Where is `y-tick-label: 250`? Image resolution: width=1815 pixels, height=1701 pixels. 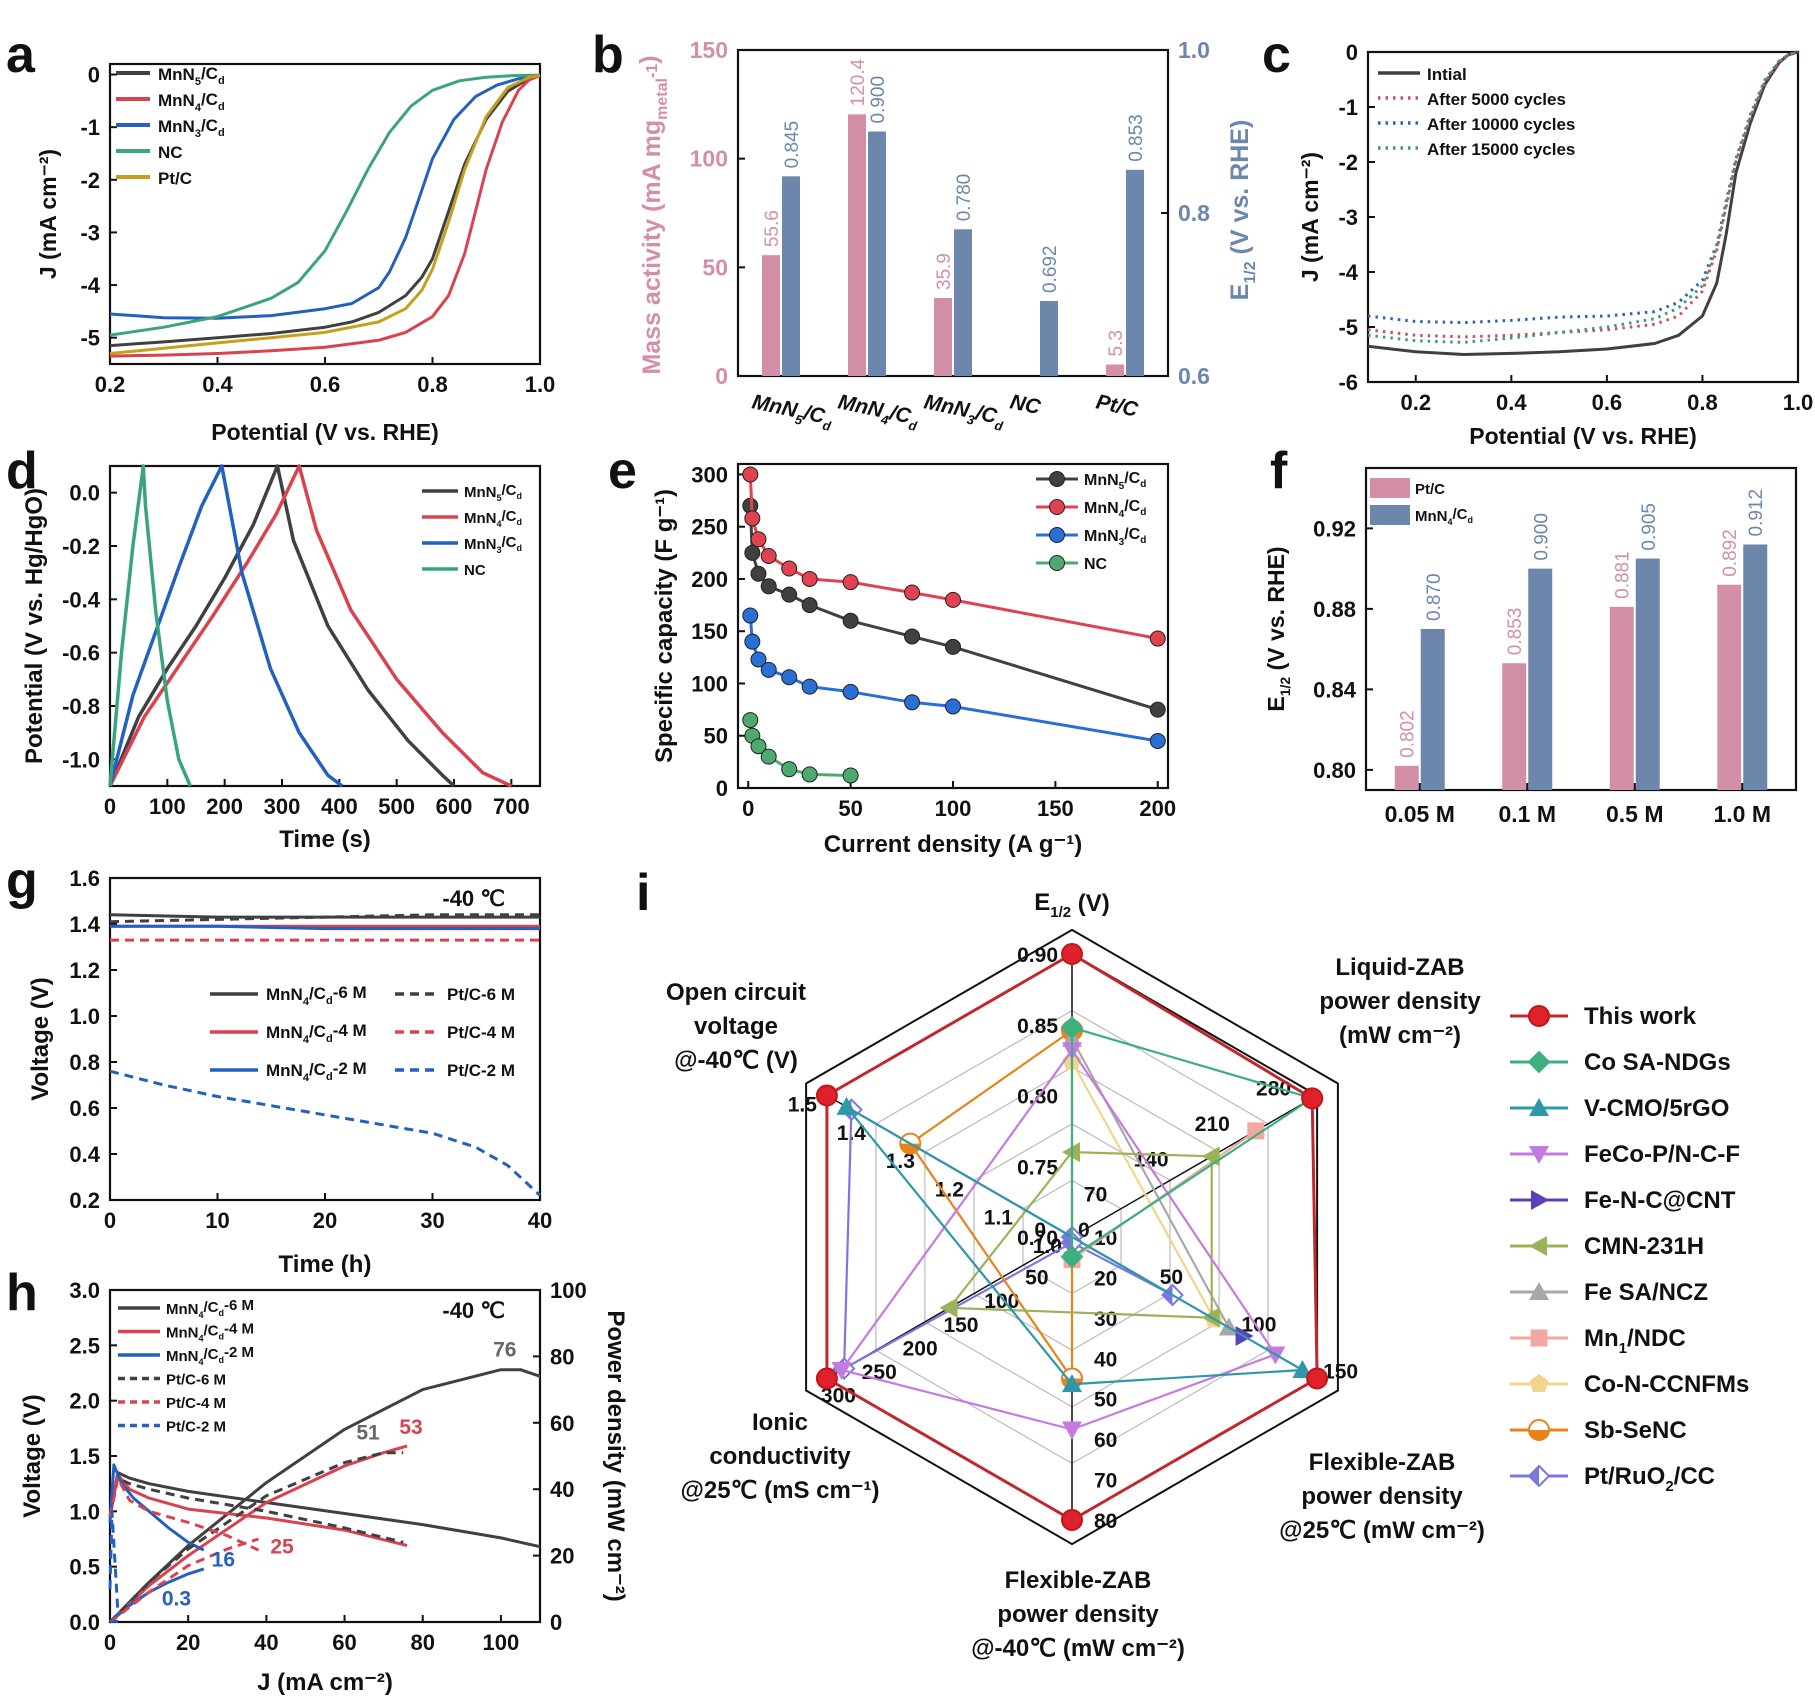 y-tick-label: 250 is located at coordinates (709, 527).